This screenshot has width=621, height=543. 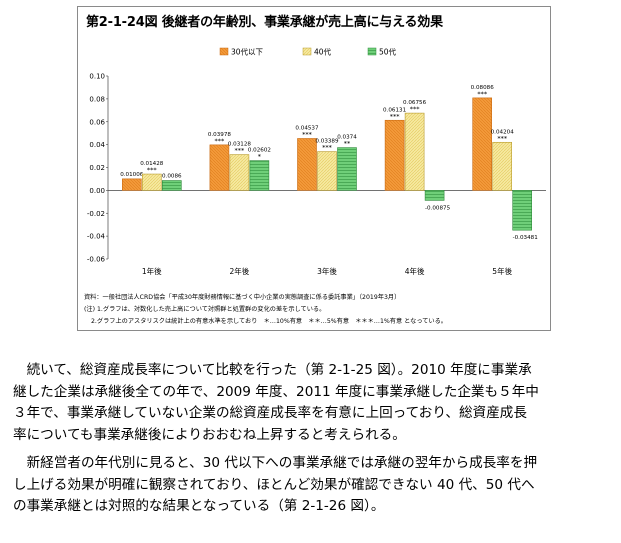 What do you see at coordinates (97, 122) in the screenshot?
I see `y-tick-label: 0.06` at bounding box center [97, 122].